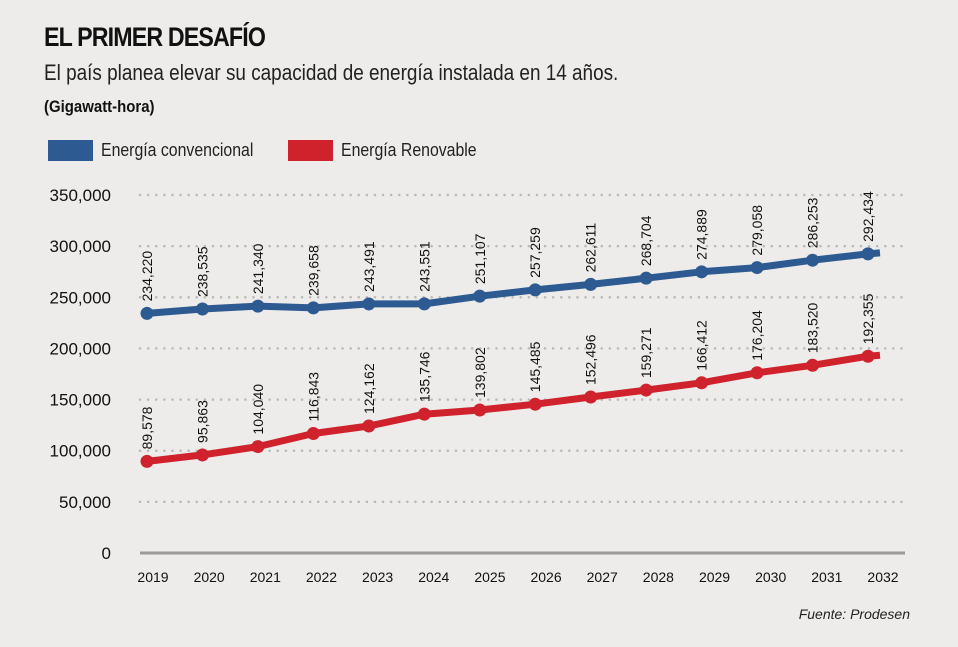 This screenshot has width=958, height=647. What do you see at coordinates (409, 150) in the screenshot?
I see `legend-label-renewable: Energía Renovable` at bounding box center [409, 150].